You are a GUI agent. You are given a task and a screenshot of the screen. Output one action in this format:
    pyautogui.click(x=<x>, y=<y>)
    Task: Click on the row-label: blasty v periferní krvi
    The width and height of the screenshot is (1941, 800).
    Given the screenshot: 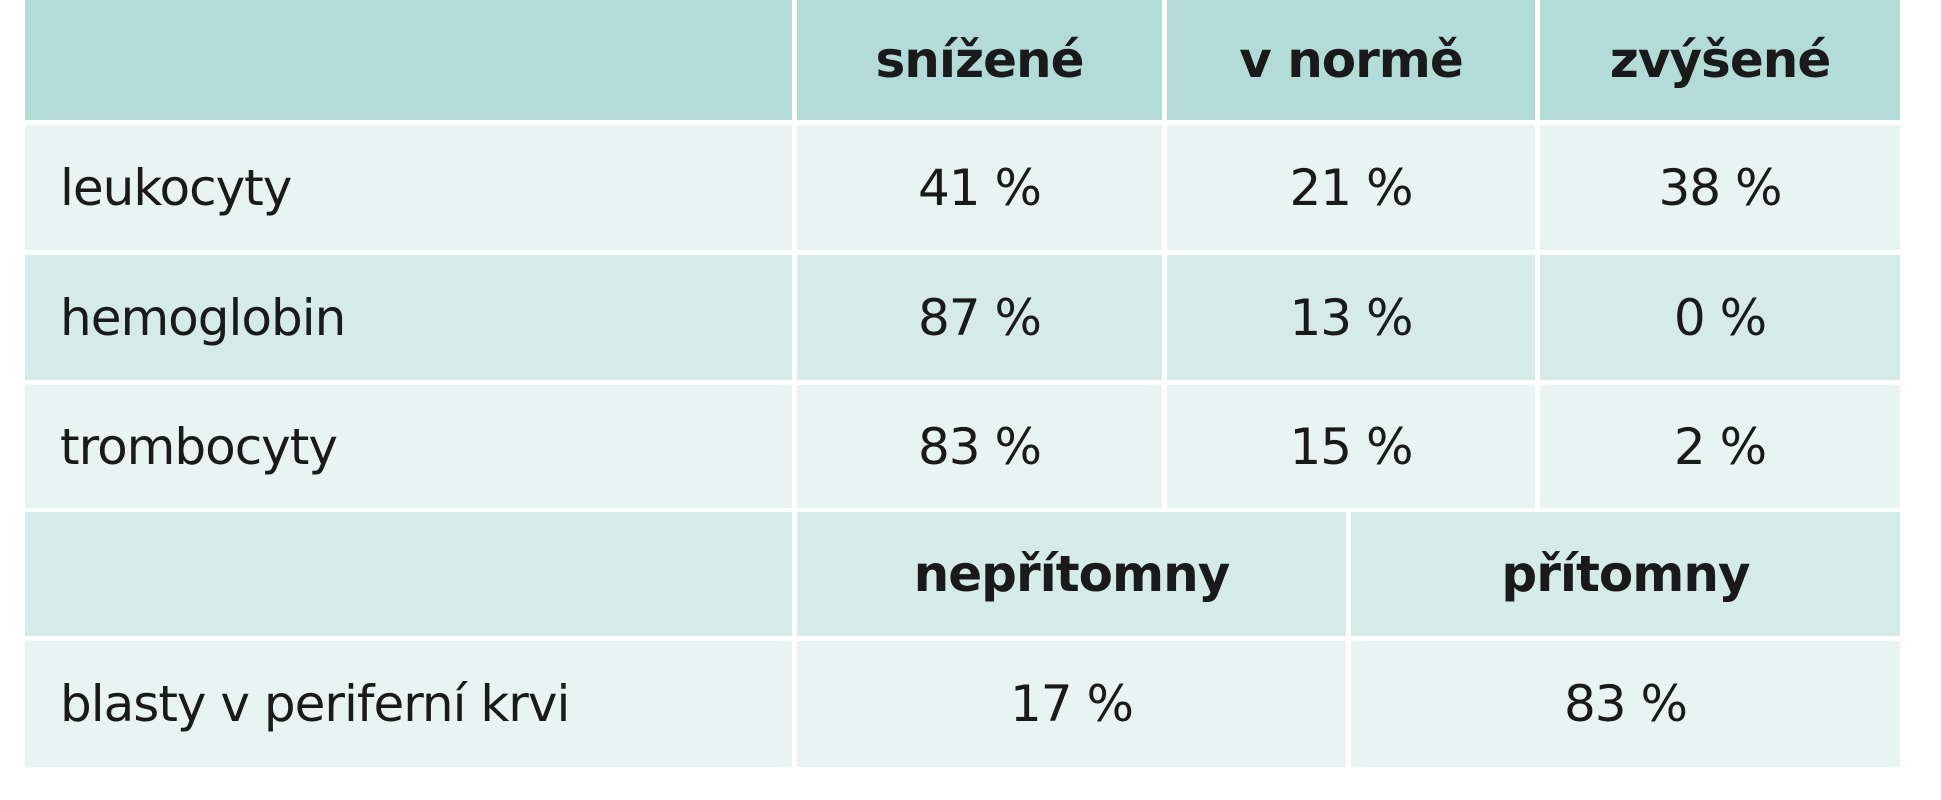 What is the action you would take?
    pyautogui.click(x=408, y=704)
    